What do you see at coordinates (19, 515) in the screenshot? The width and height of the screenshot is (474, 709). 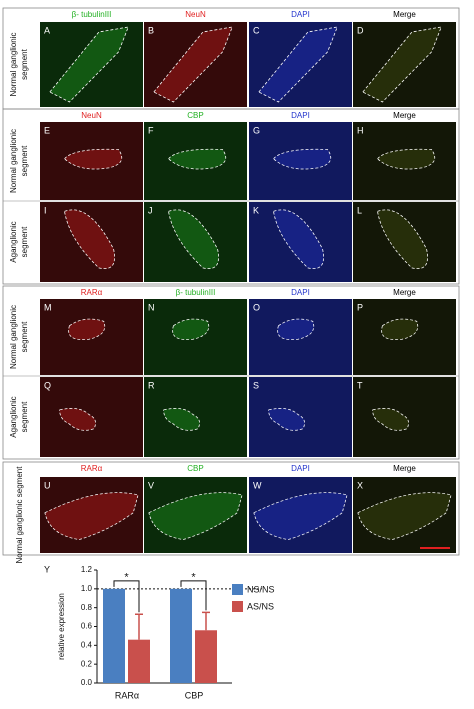 I see `row-label: Normal ganglionic segment` at bounding box center [19, 515].